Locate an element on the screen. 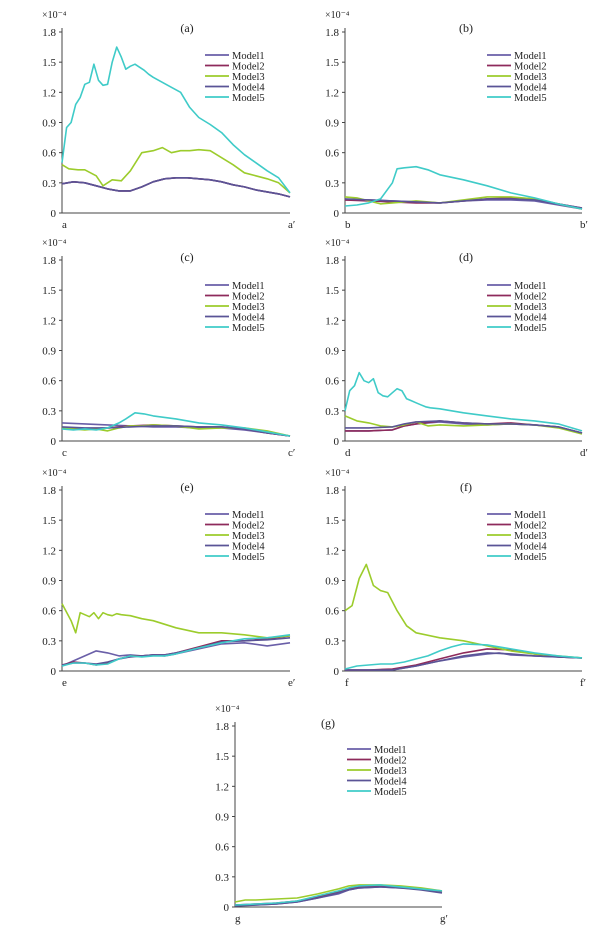  x-tick-label-right: g′ is located at coordinates (444, 919).